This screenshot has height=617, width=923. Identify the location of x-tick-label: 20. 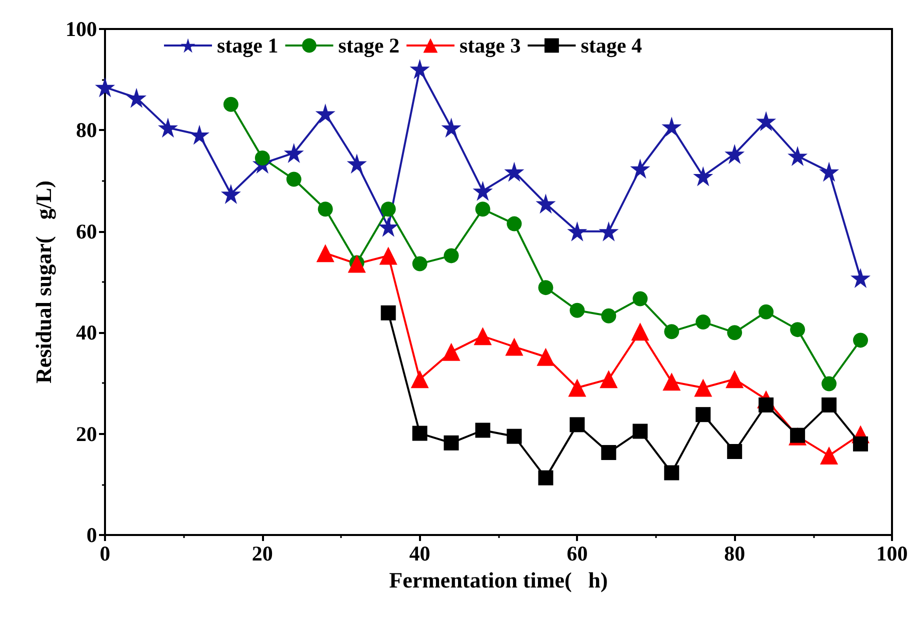
(262, 554).